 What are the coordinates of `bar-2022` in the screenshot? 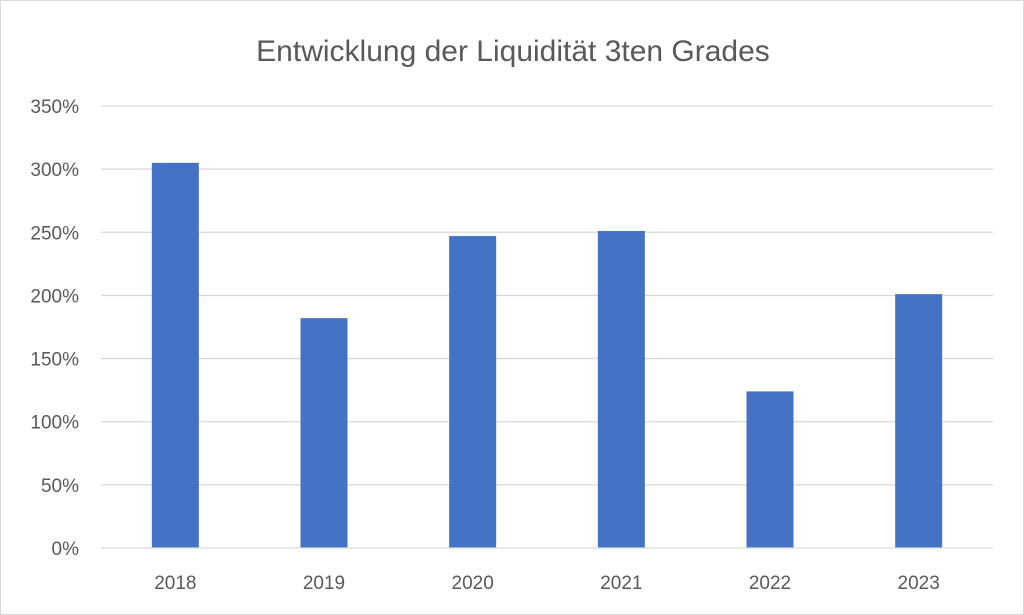 It's located at (770, 469).